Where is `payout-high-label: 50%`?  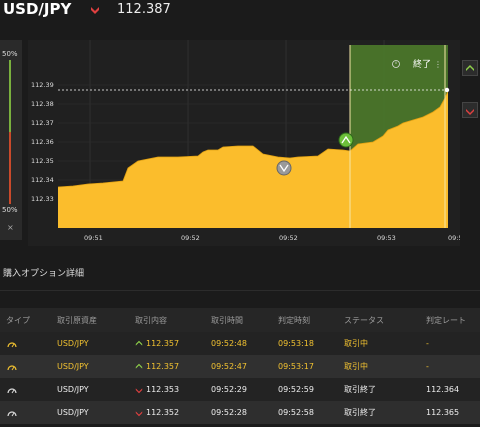
payout-high-label: 50% is located at coordinates (10, 54).